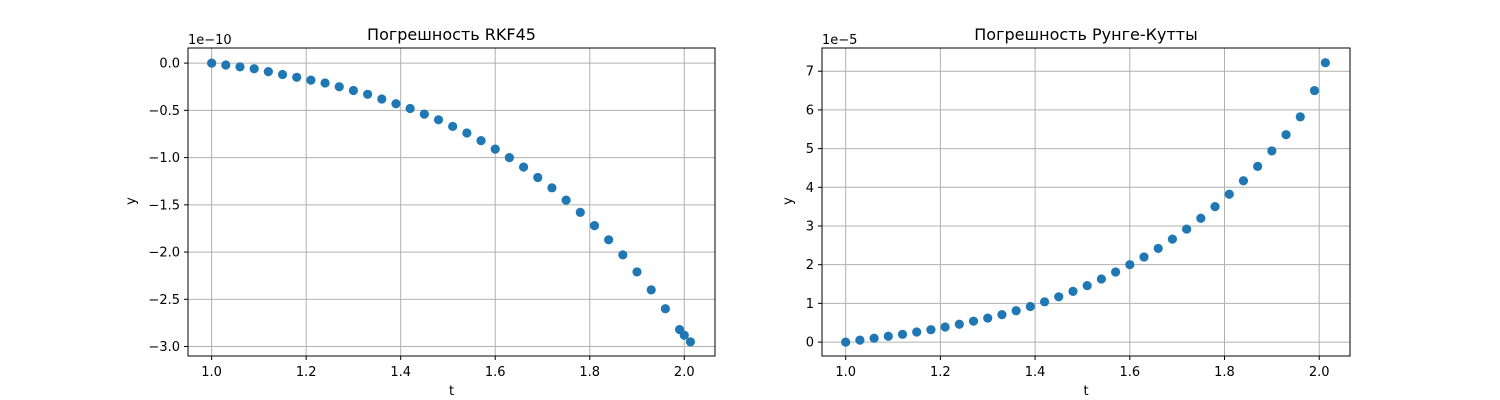 Image resolution: width=1500 pixels, height=400 pixels. What do you see at coordinates (495, 372) in the screenshot?
I see `x-tick-label-rkf45: 1.6` at bounding box center [495, 372].